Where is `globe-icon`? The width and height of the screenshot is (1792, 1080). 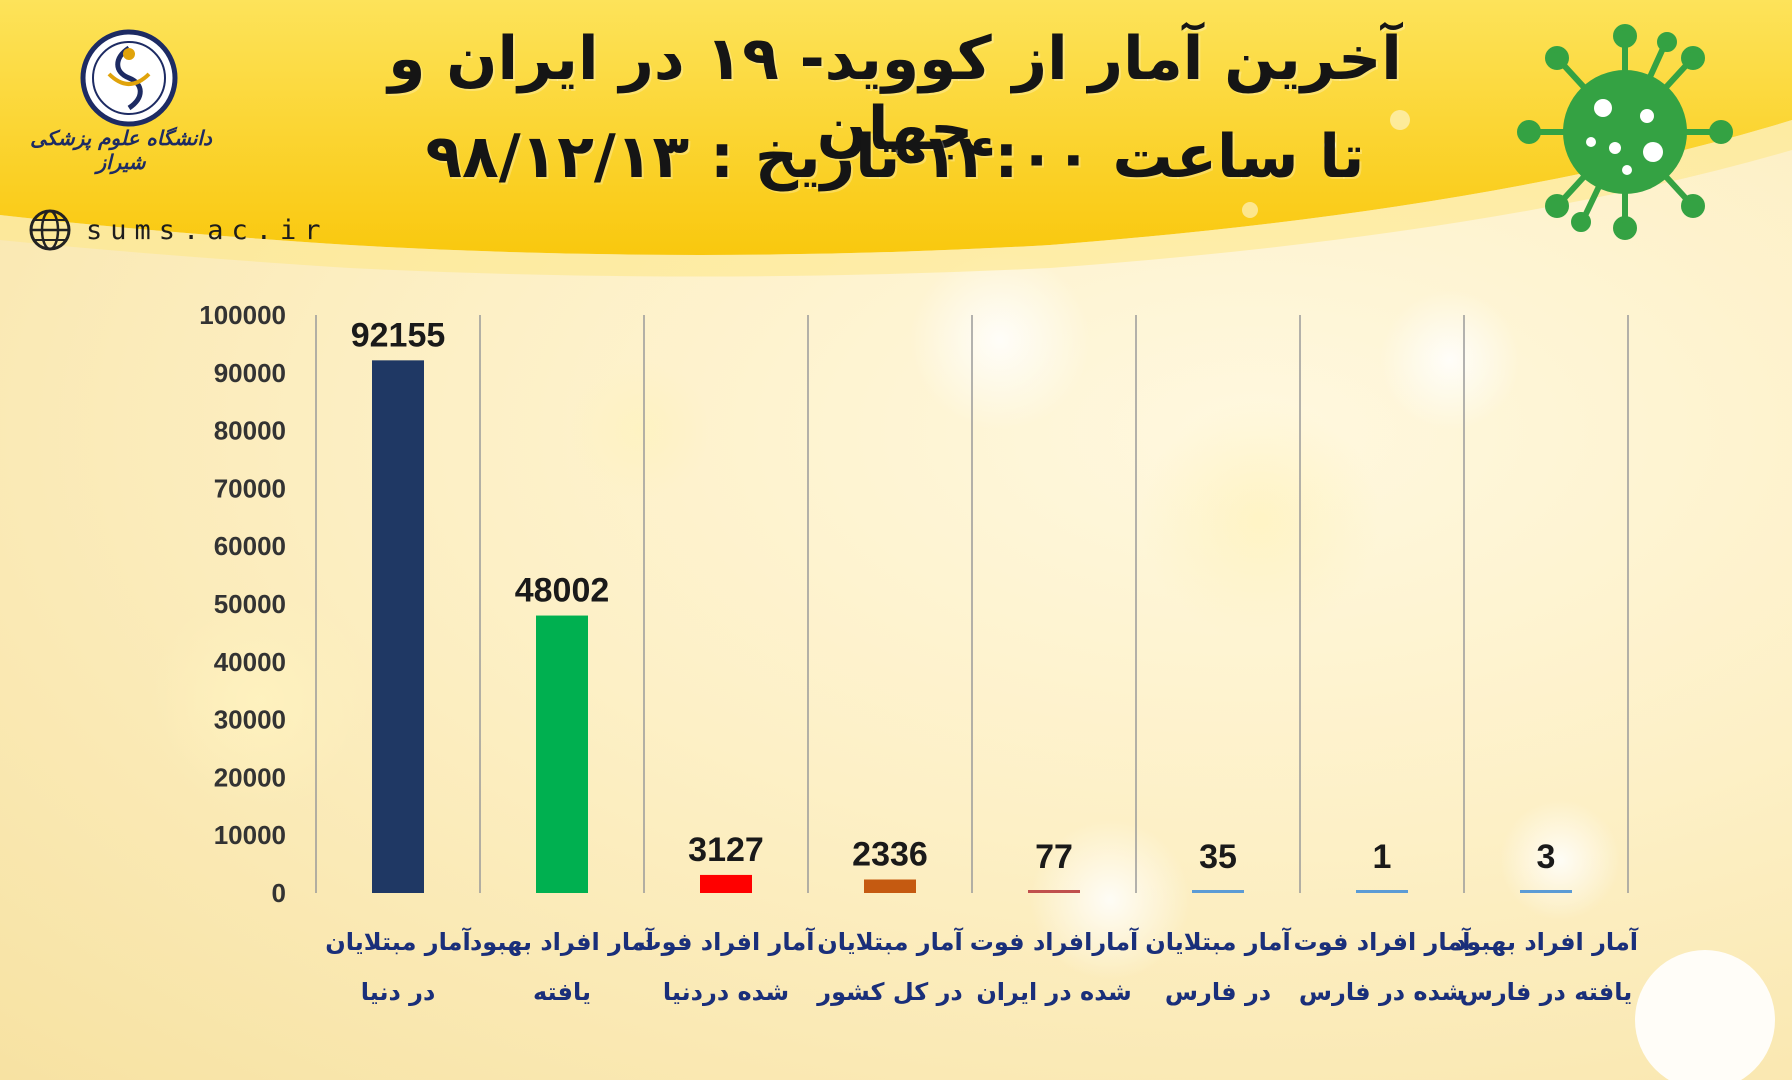 globe-icon is located at coordinates (50, 230).